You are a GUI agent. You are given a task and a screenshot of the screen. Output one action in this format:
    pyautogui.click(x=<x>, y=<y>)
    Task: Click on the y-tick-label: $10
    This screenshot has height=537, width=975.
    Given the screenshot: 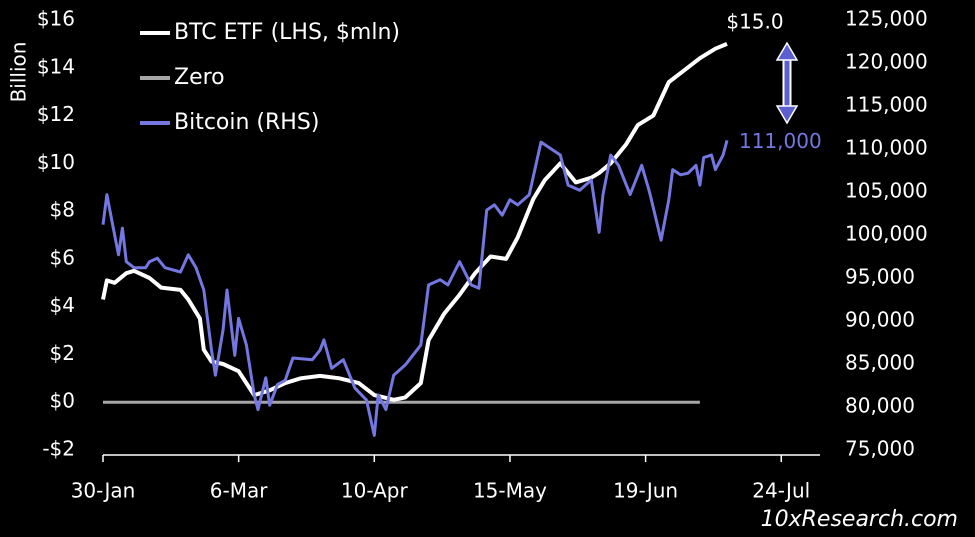 What is the action you would take?
    pyautogui.click(x=56, y=162)
    